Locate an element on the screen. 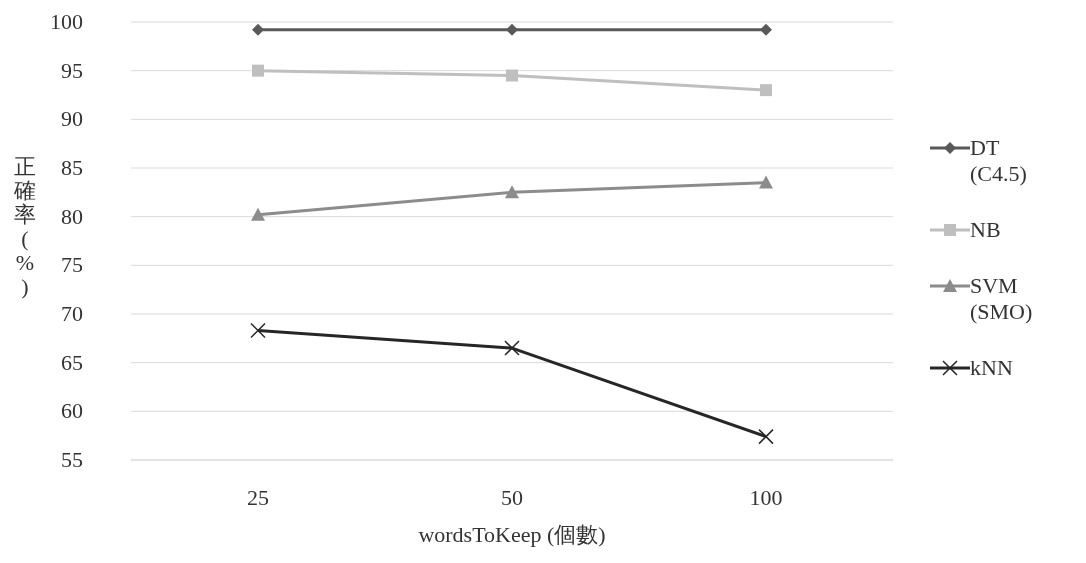 This screenshot has width=1086, height=563. y-tick-label: 100 is located at coordinates (66, 21).